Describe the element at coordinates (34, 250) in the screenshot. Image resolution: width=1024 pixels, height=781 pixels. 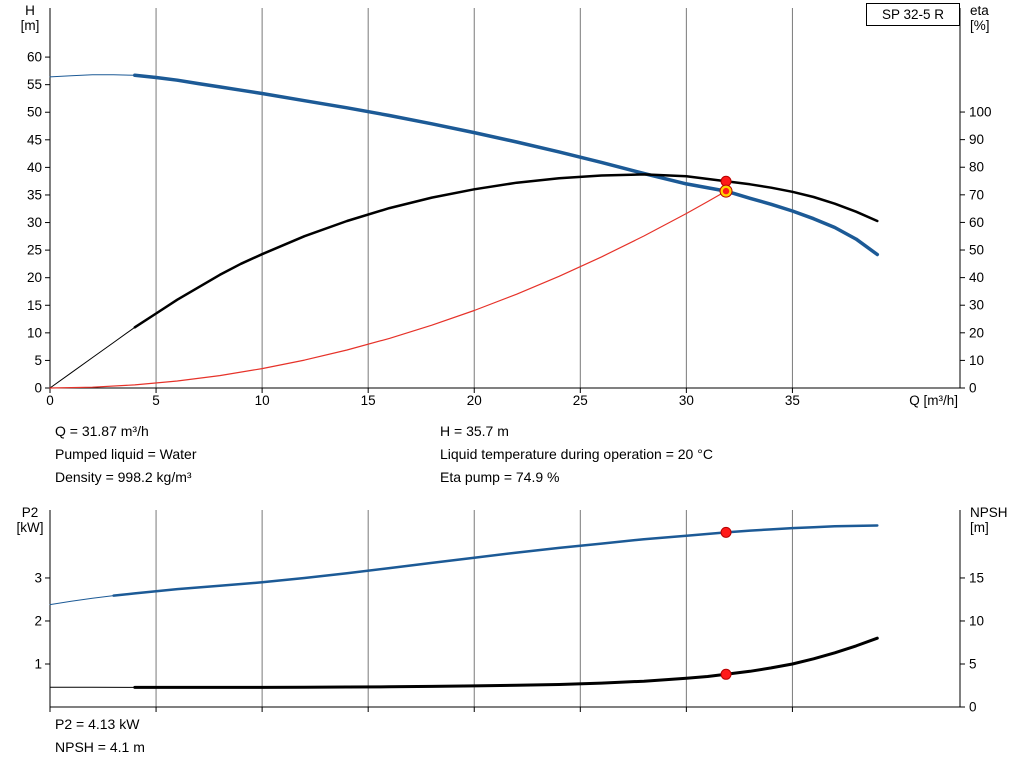
I see `y-left-tick-label: 25` at that location.